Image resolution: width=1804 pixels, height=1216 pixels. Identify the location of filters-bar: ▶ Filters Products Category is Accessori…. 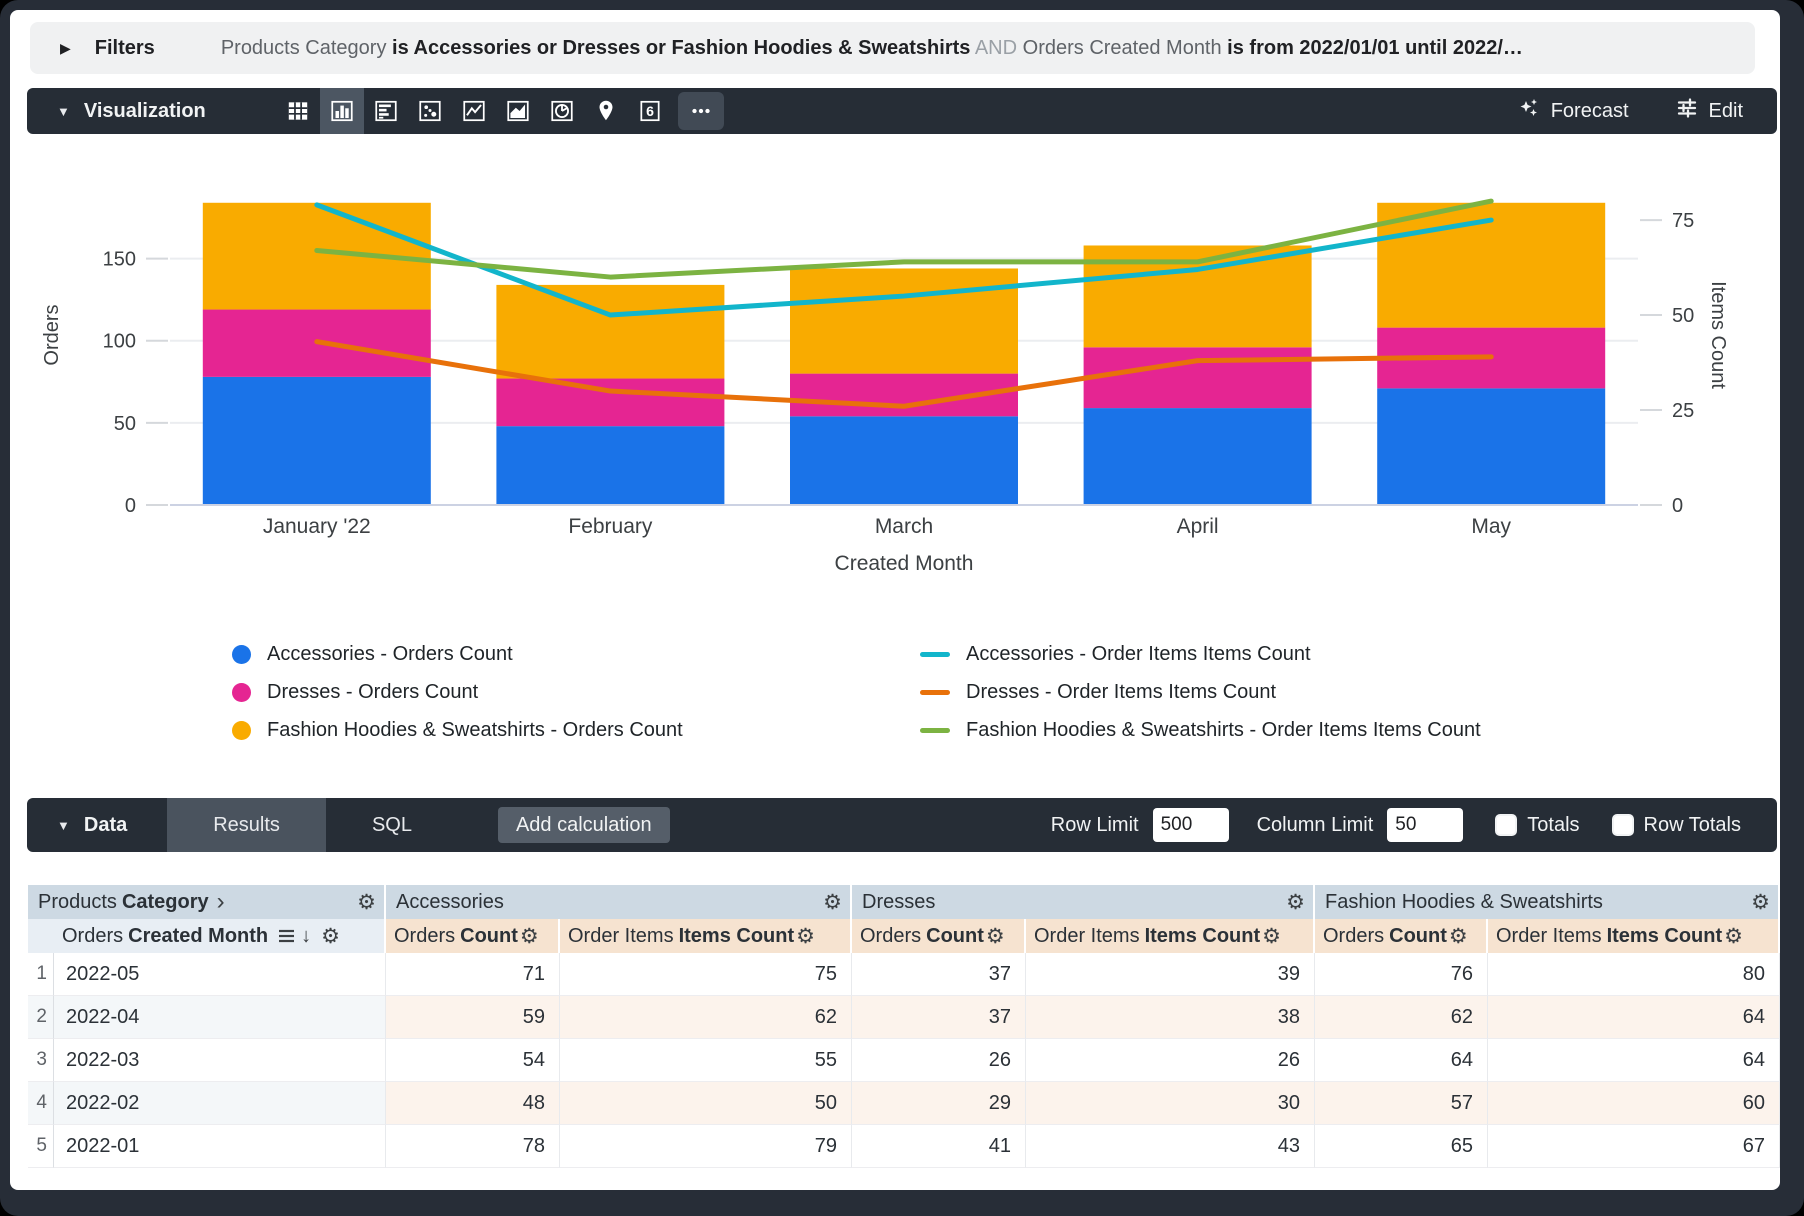
(892, 48).